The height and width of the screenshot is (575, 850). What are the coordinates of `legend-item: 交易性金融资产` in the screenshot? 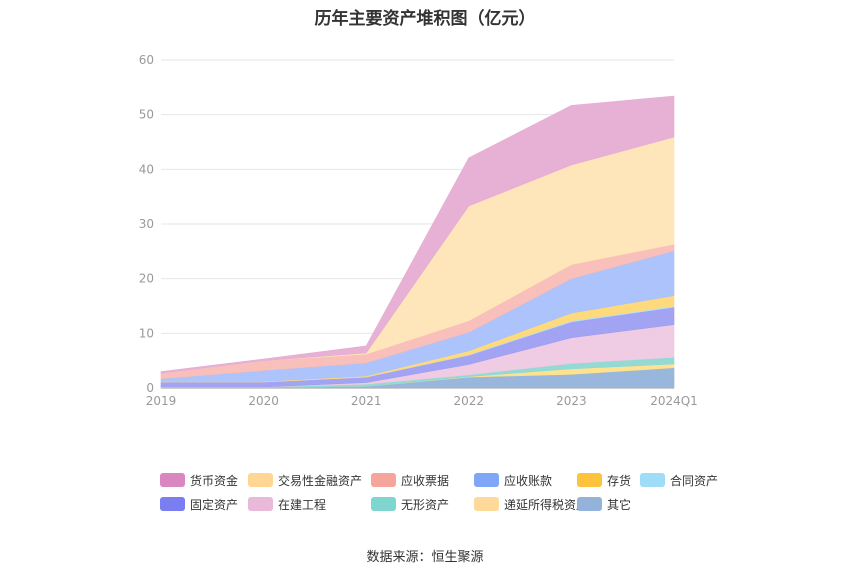 It's located at (305, 480).